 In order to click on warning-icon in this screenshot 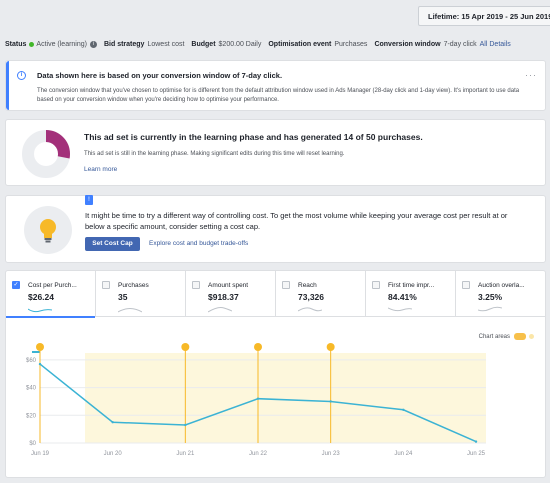, I will do `click(40, 347)`.